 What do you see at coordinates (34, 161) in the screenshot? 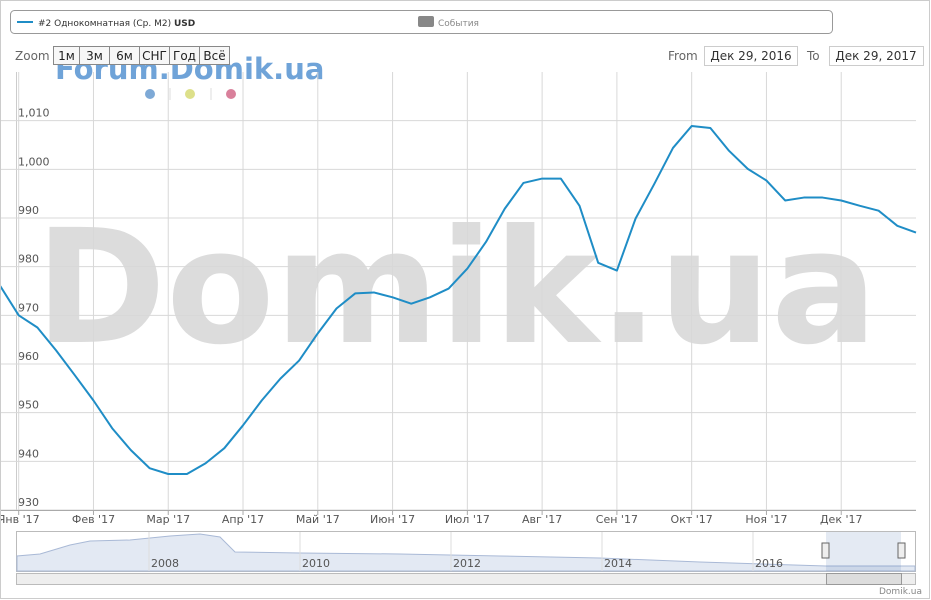
I see `y-tick-label: 1,000` at bounding box center [34, 161].